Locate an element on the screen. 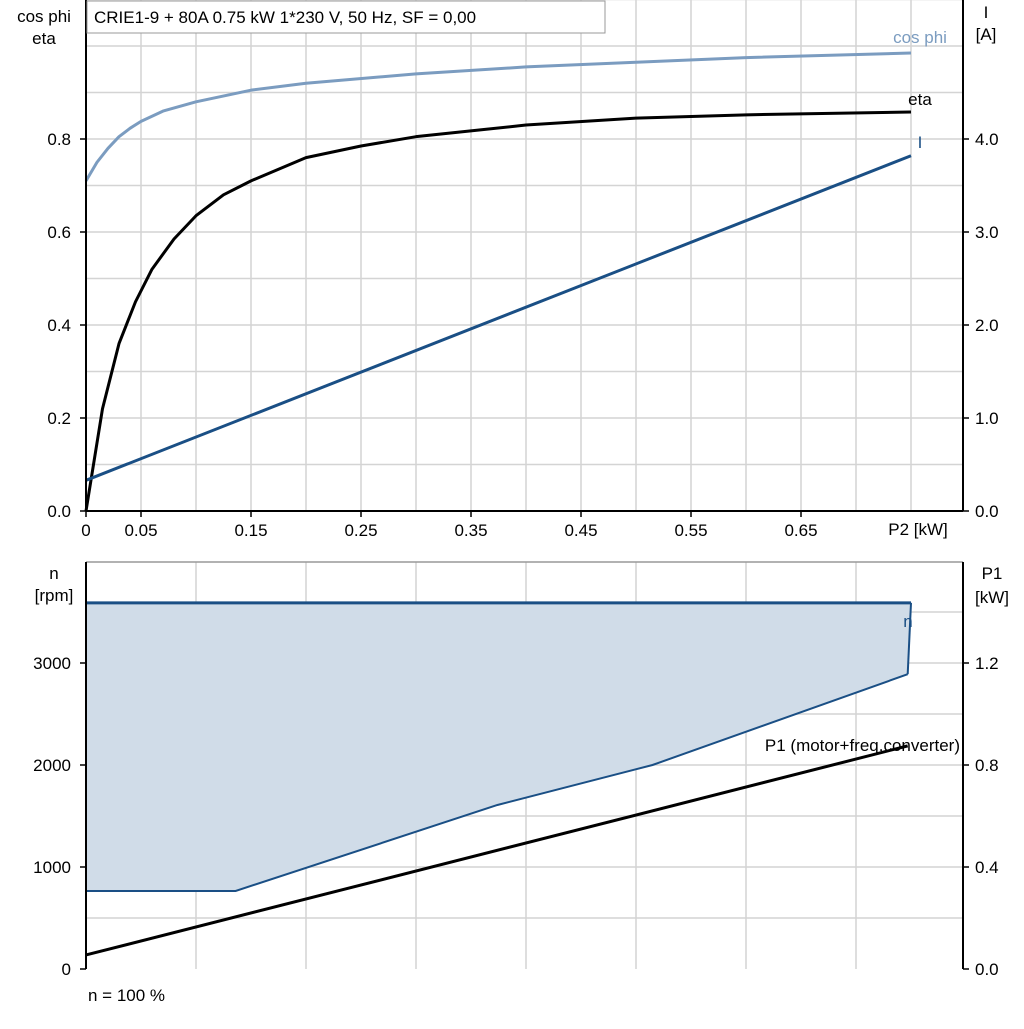 This screenshot has height=1029, width=1024. y-tick-label-right: 0.8 is located at coordinates (987, 765).